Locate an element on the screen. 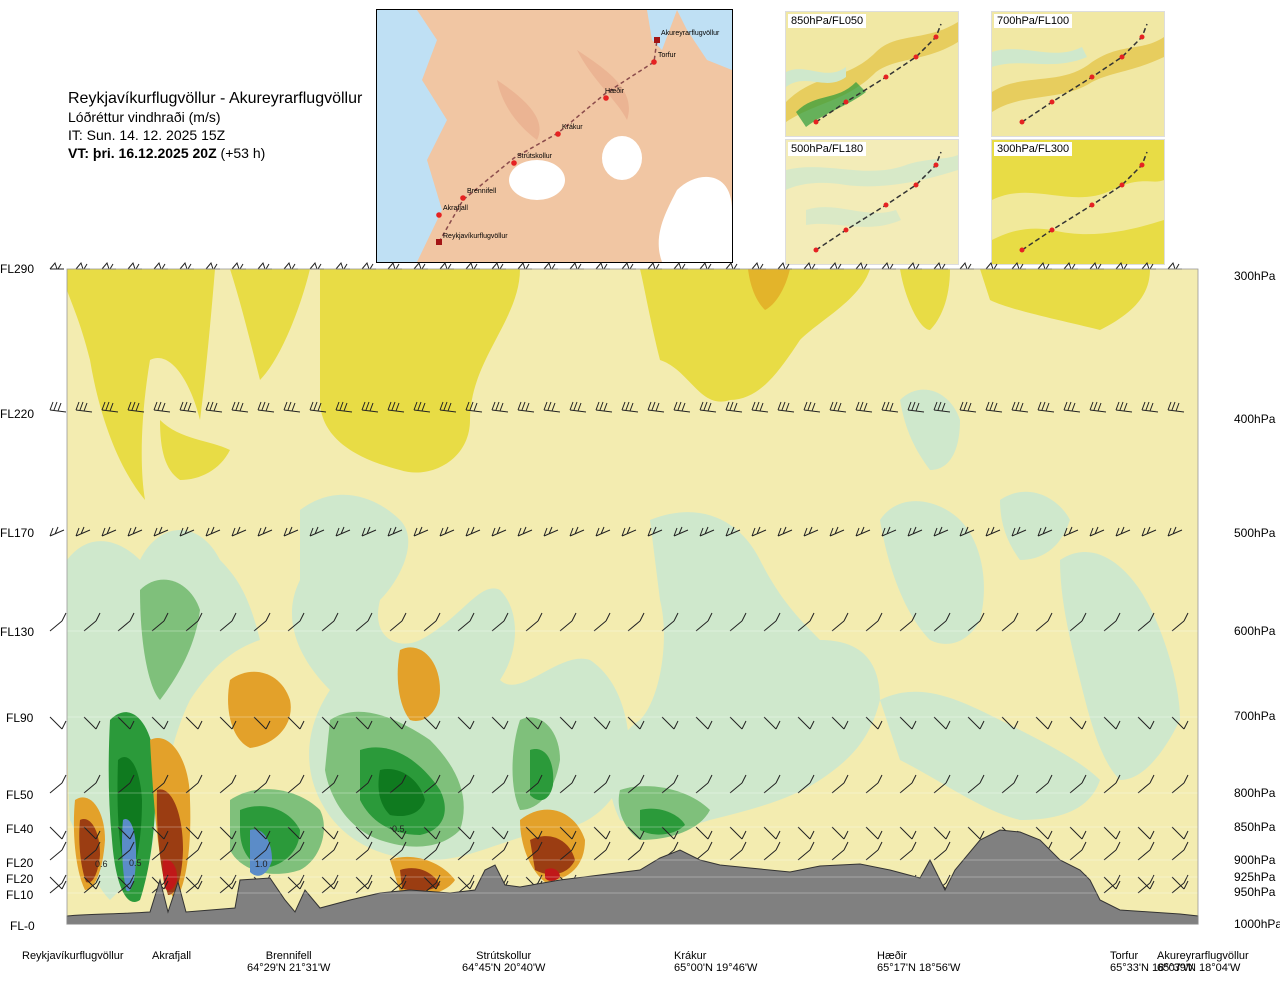 The height and width of the screenshot is (981, 1280). location-coord-brennifell: 64°29'N 21°31'W is located at coordinates (289, 968).